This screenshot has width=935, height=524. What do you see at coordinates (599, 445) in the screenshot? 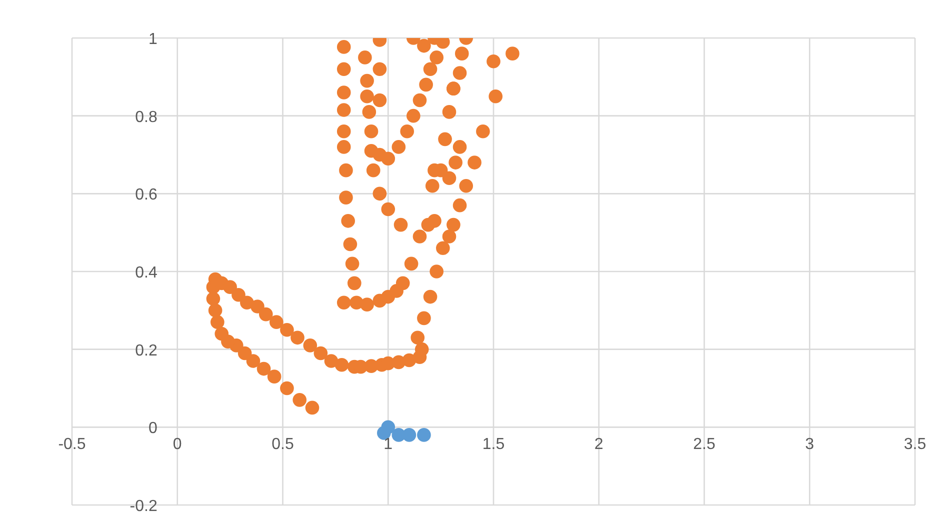
I see `x-tick-label: 2` at bounding box center [599, 445].